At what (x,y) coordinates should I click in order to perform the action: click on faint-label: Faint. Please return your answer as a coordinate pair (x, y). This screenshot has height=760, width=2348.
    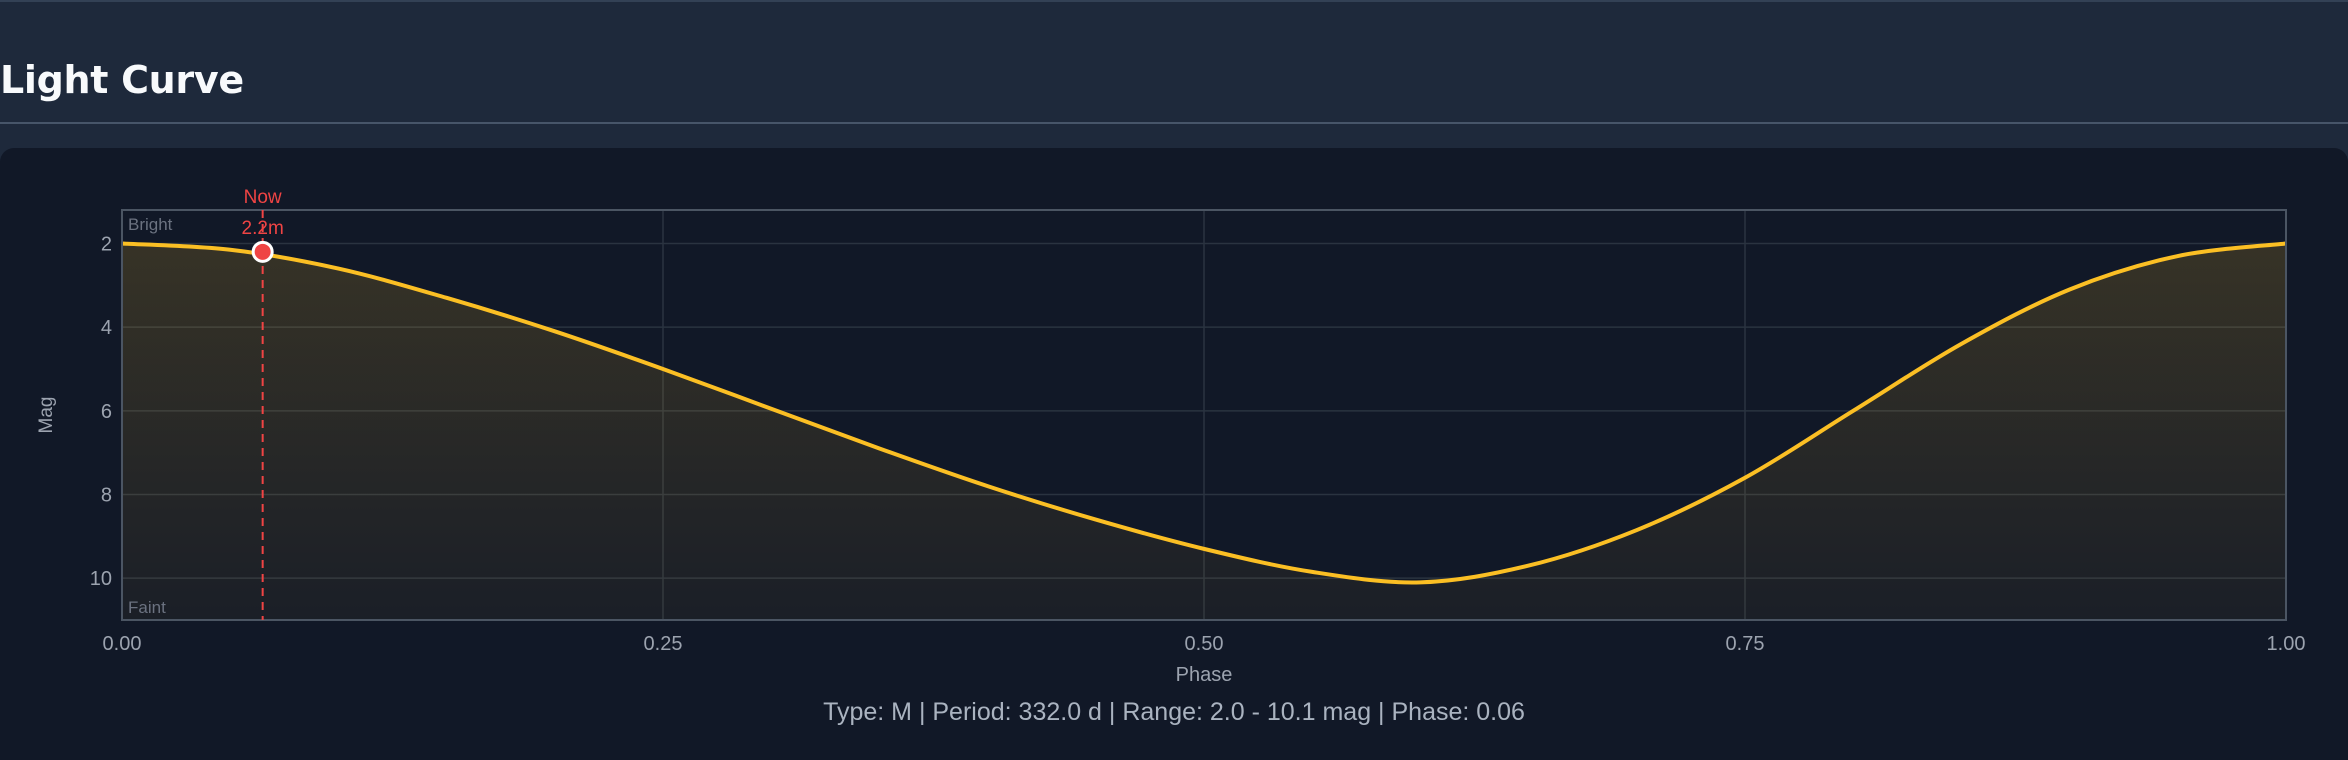
    Looking at the image, I should click on (147, 607).